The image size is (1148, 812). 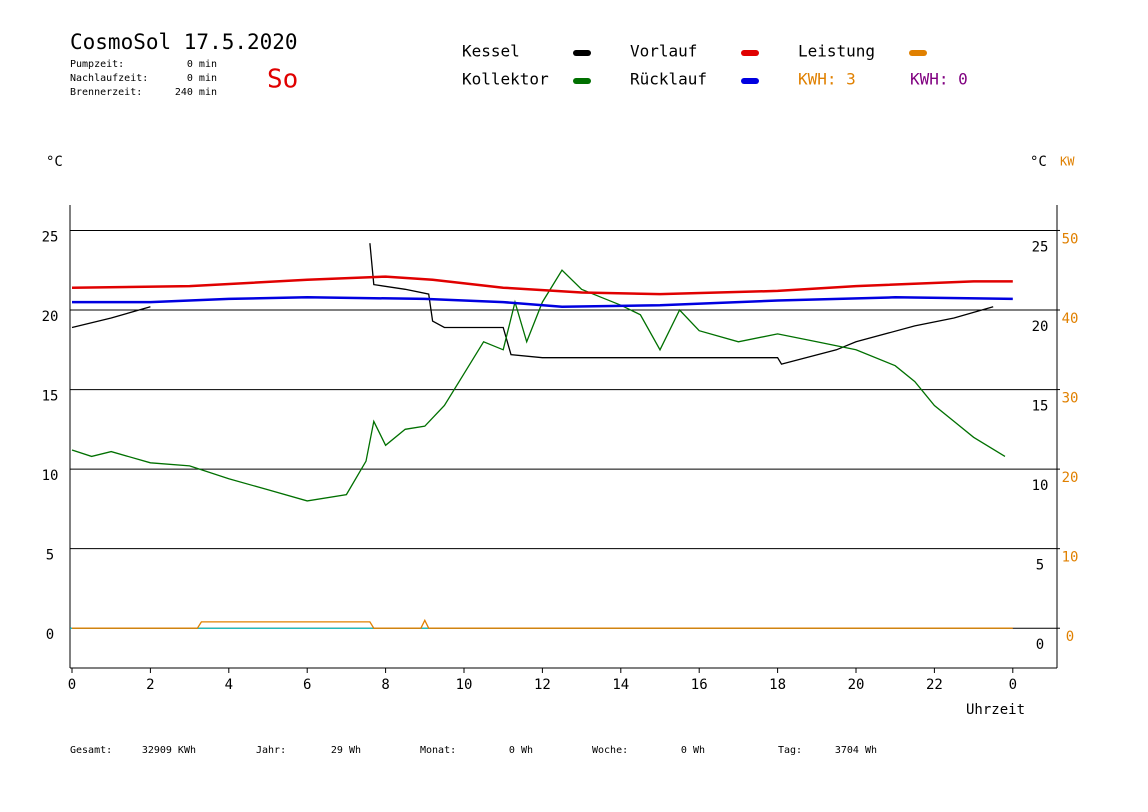 I want to click on x-tick-label: 10, so click(x=464, y=685).